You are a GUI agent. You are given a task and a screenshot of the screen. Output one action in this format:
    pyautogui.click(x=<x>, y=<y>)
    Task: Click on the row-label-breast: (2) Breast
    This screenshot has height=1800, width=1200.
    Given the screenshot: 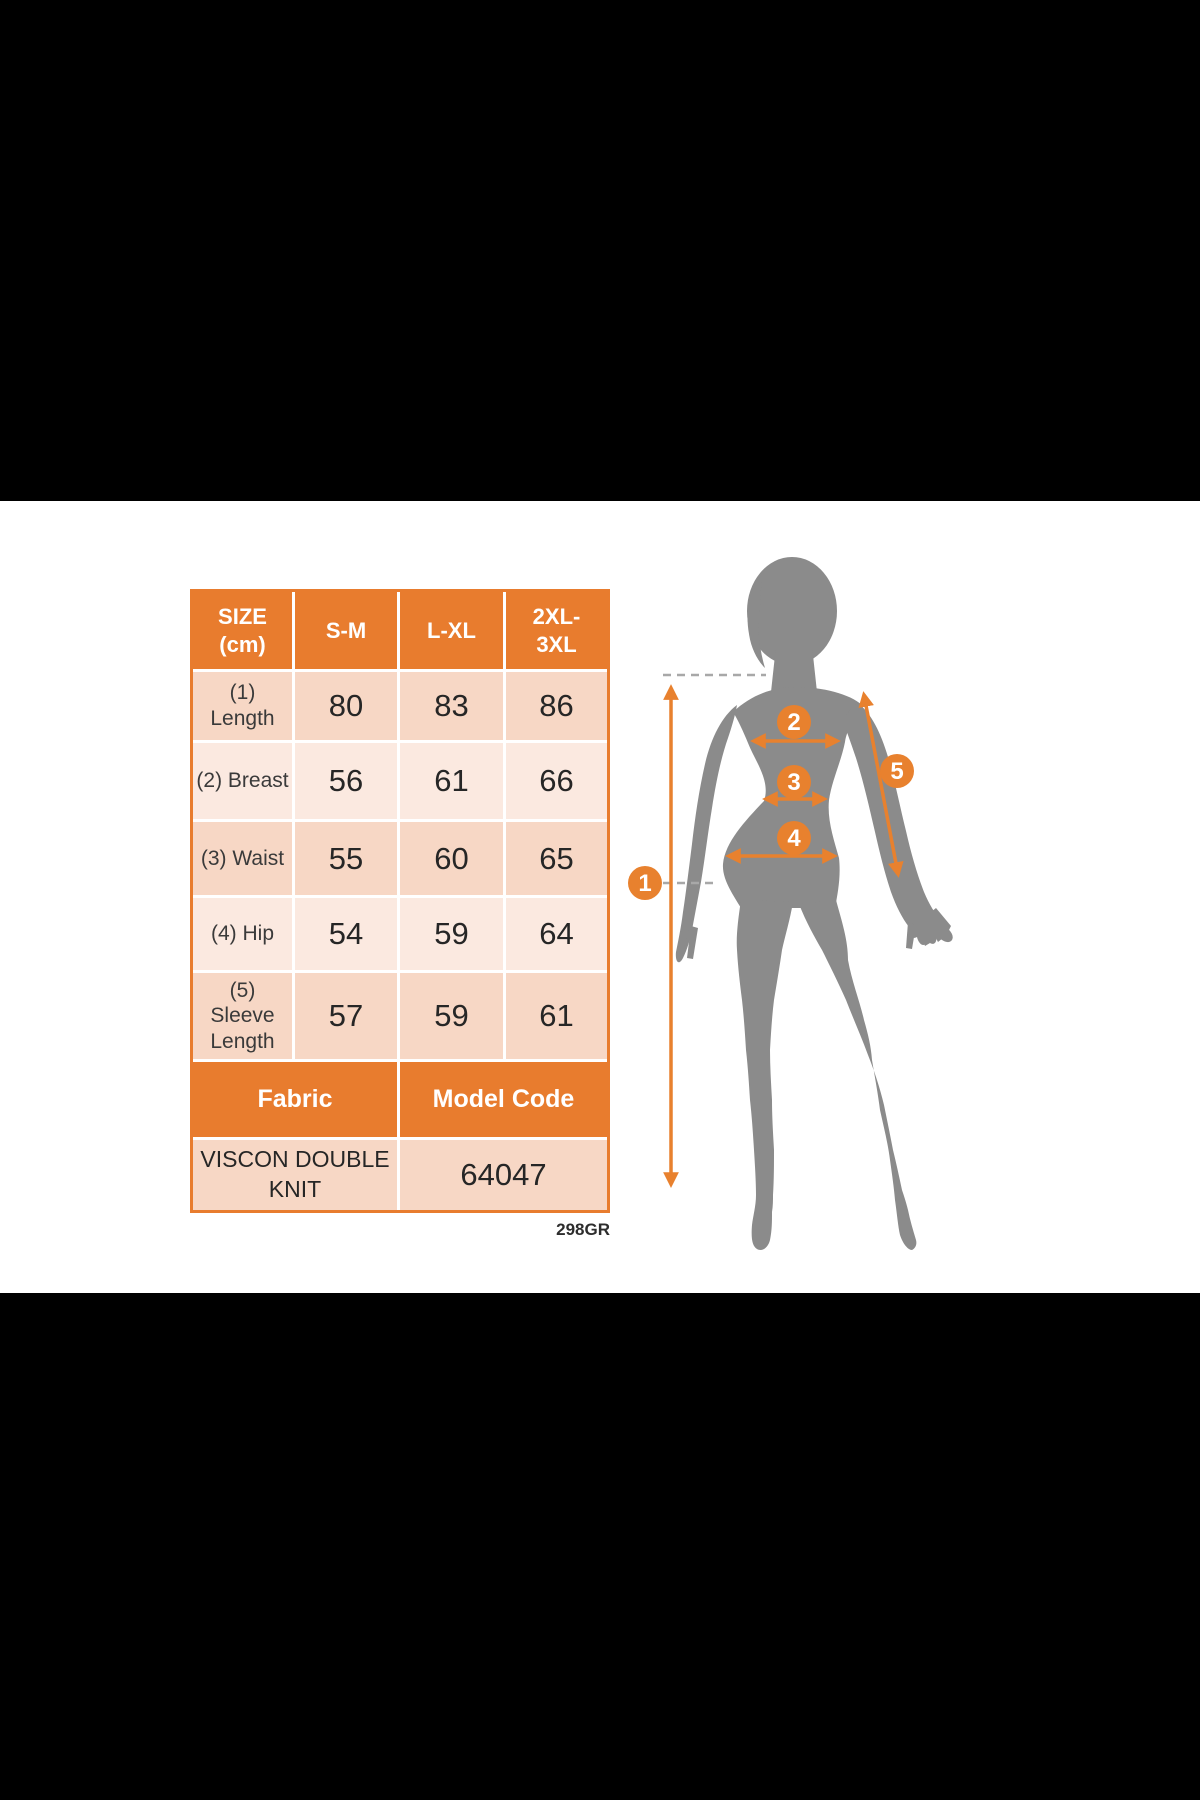 What is the action you would take?
    pyautogui.click(x=242, y=781)
    